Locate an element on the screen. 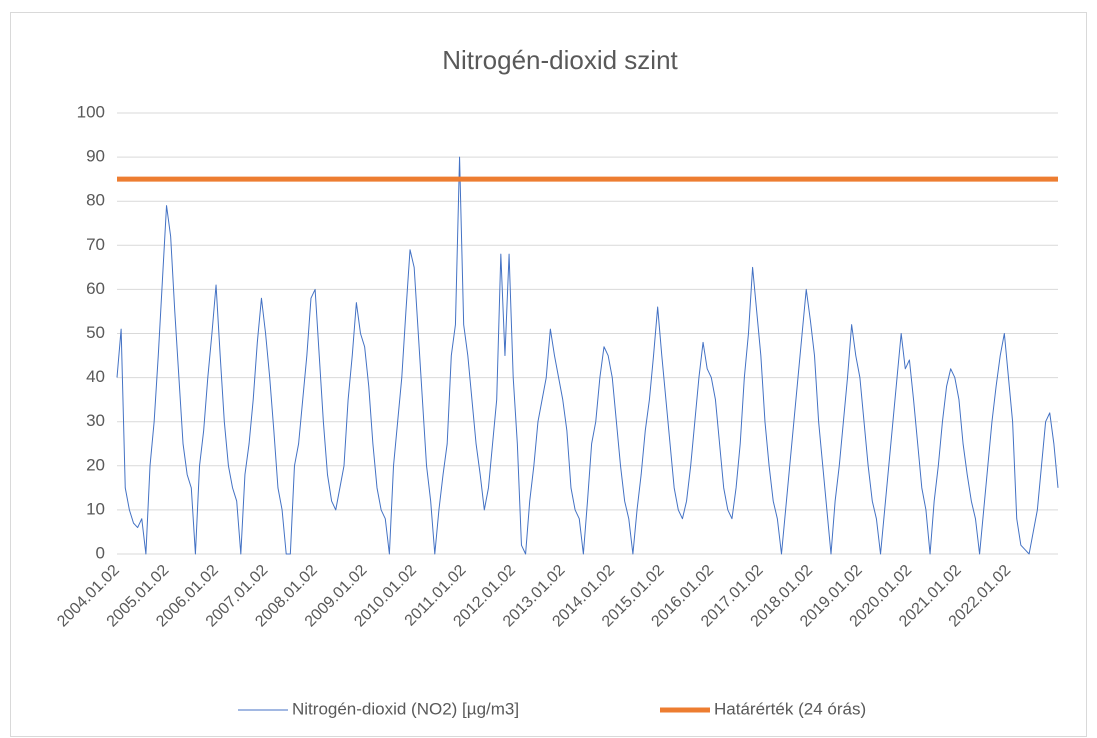  y-tick-label: 30 is located at coordinates (95, 420).